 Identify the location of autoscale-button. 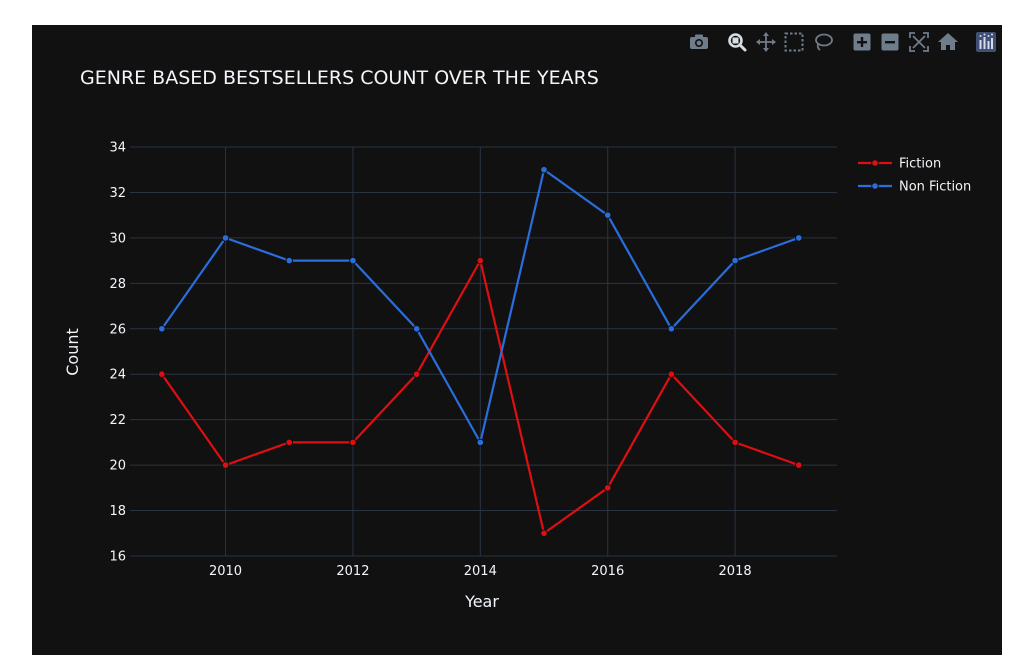
(919, 42).